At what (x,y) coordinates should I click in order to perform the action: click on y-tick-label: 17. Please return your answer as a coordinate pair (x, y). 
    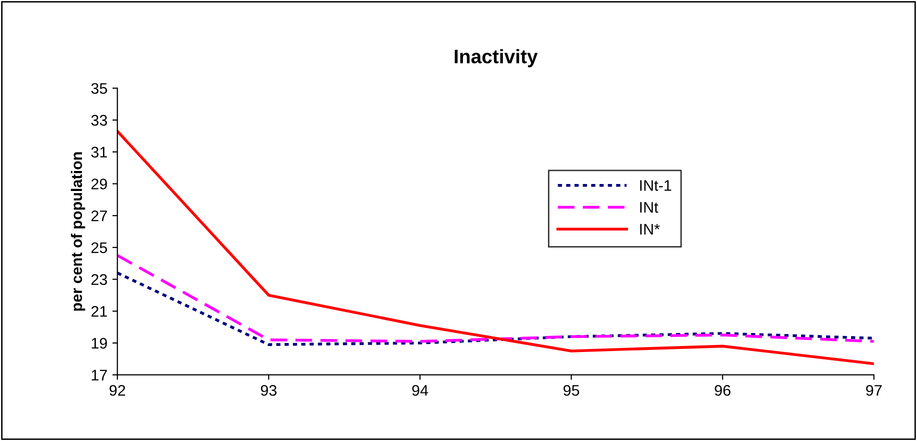
    Looking at the image, I should click on (99, 375).